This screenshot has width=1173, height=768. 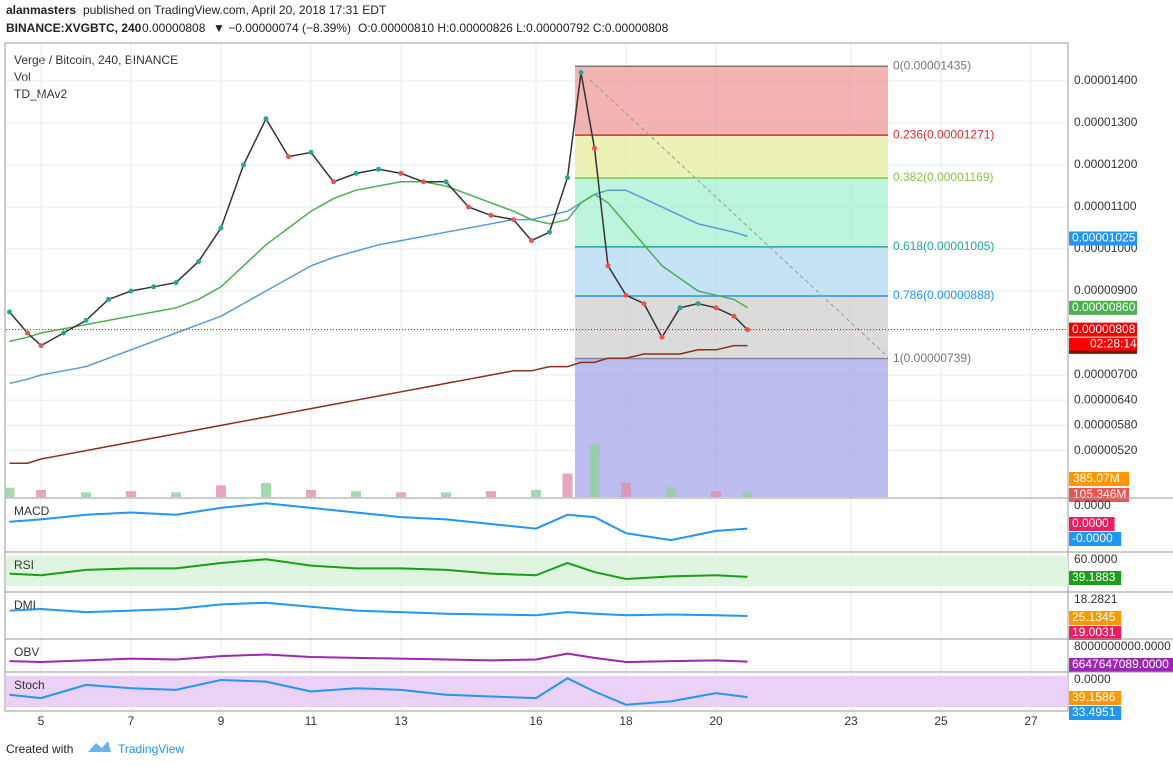 What do you see at coordinates (941, 721) in the screenshot?
I see `x-tick-label: 25` at bounding box center [941, 721].